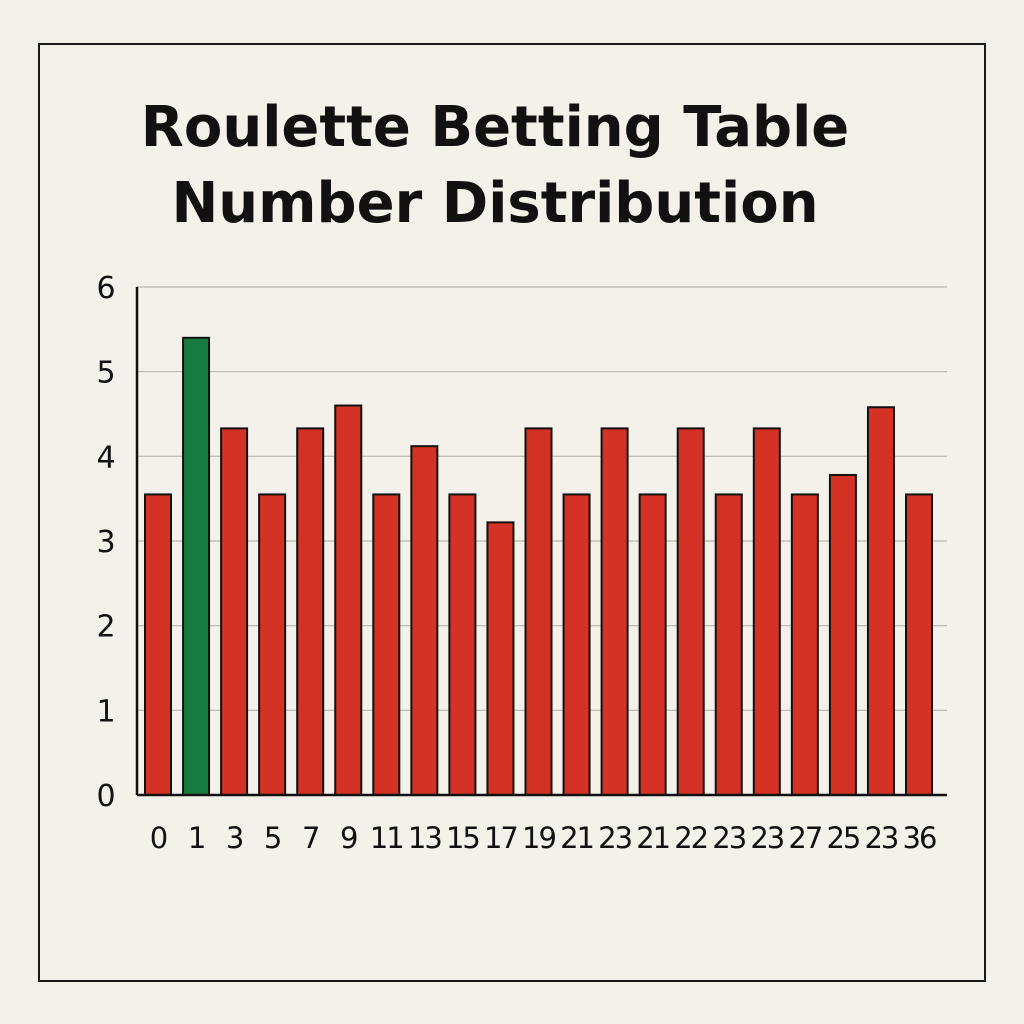  I want to click on x-tick-label: 7, so click(310, 838).